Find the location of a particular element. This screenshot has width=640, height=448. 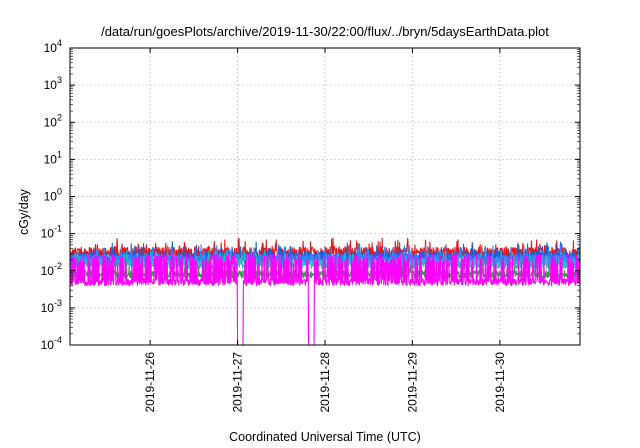

y-tick-label: 10⁻⁴ is located at coordinates (51, 343).